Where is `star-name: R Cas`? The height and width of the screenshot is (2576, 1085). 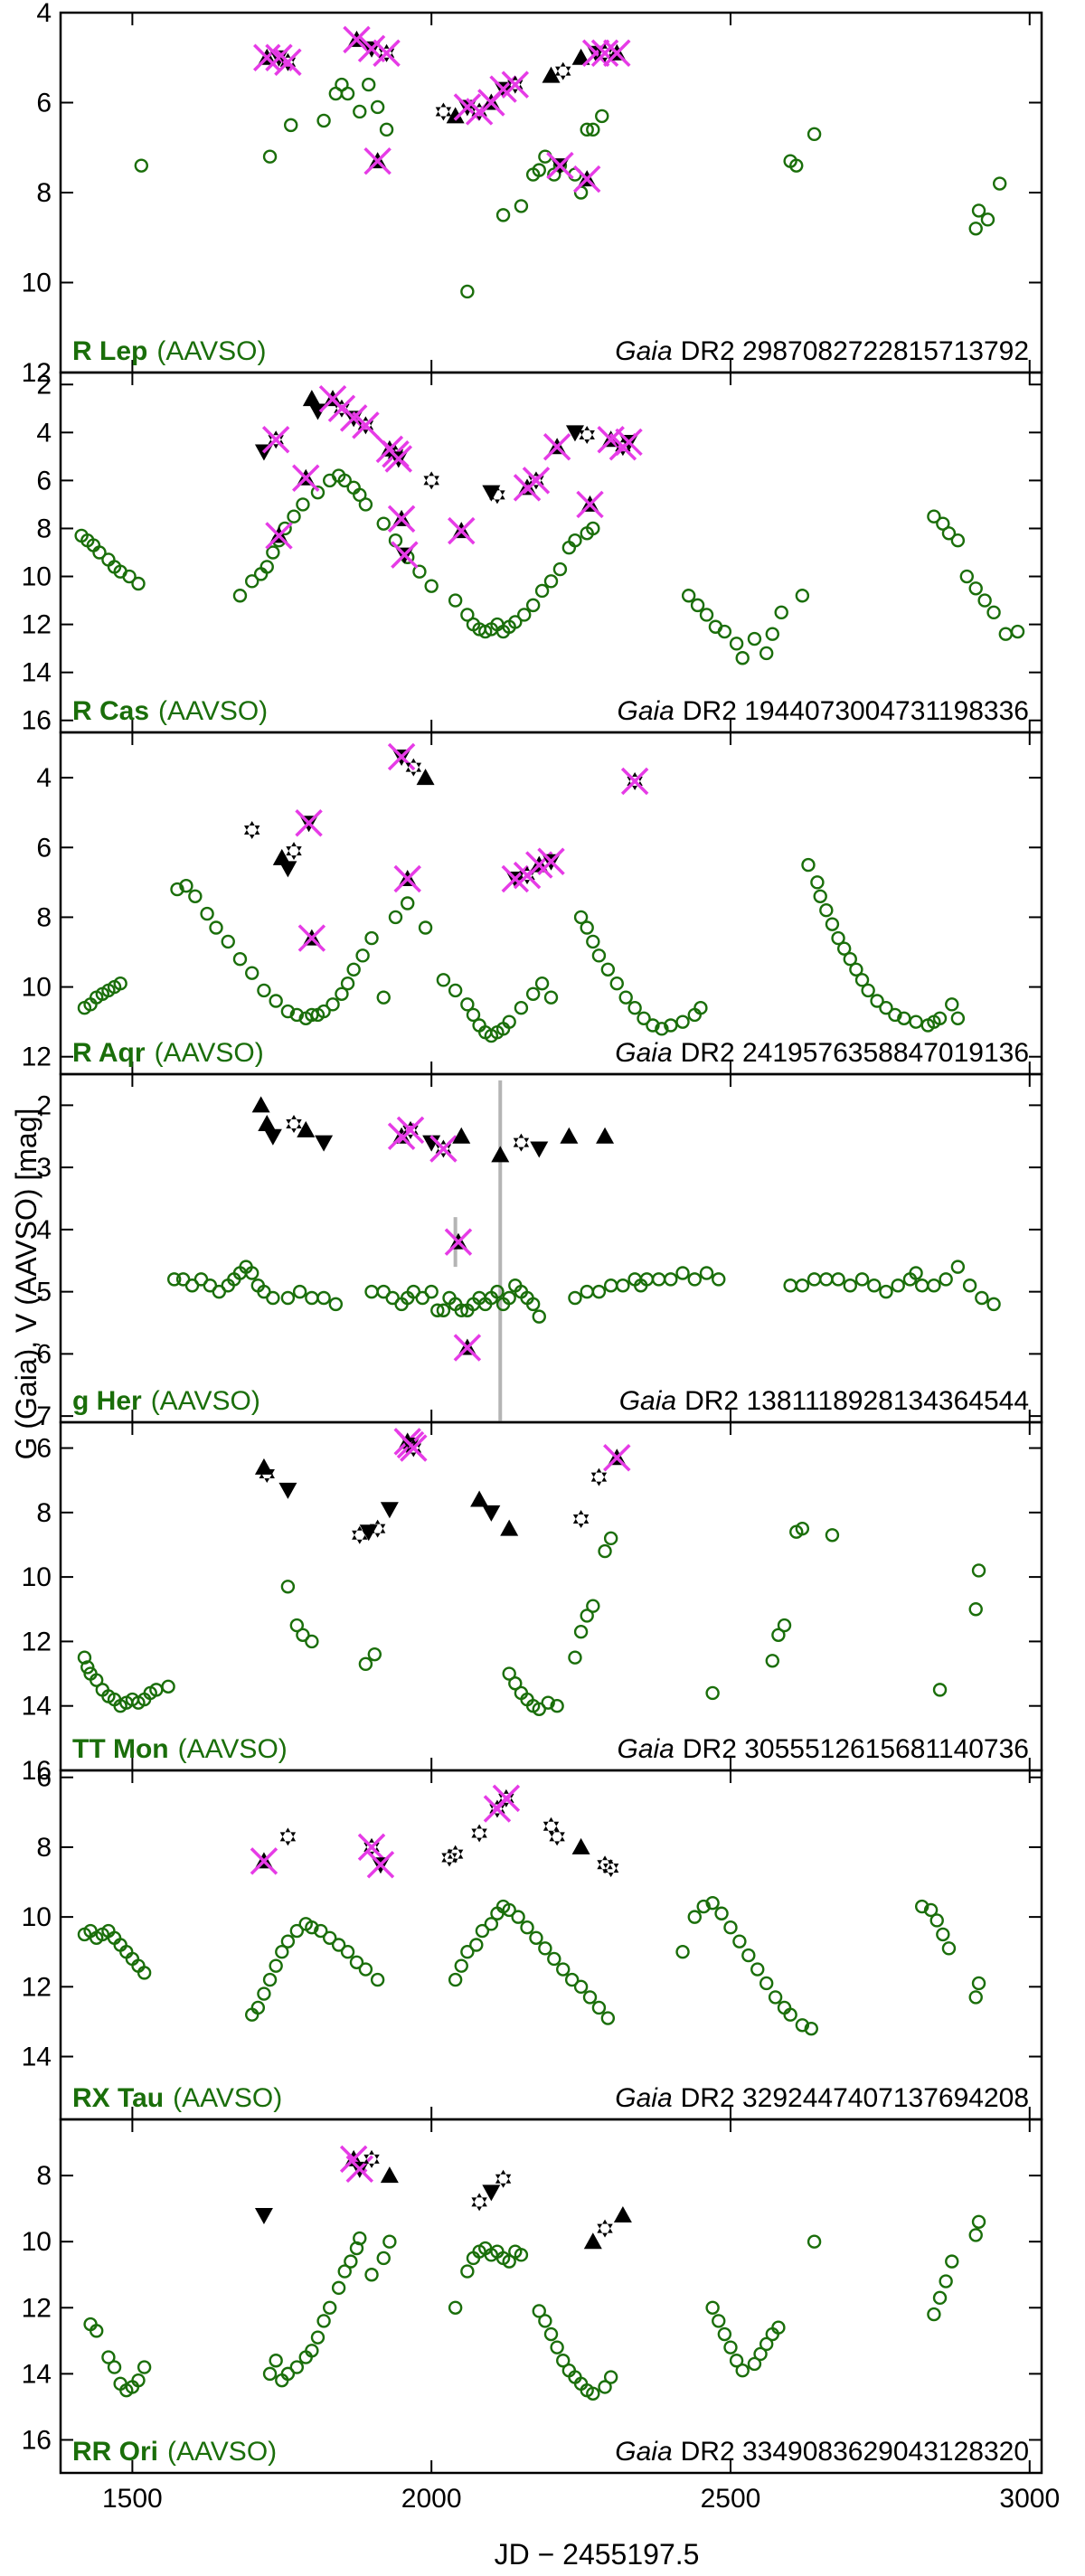 star-name: R Cas is located at coordinates (111, 711).